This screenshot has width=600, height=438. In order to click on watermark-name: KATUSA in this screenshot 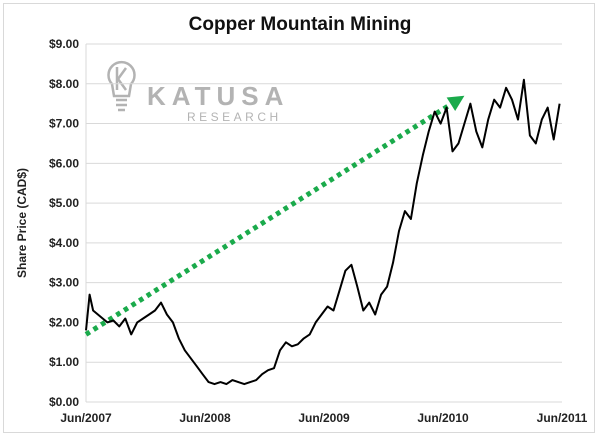, I will do `click(218, 96)`.